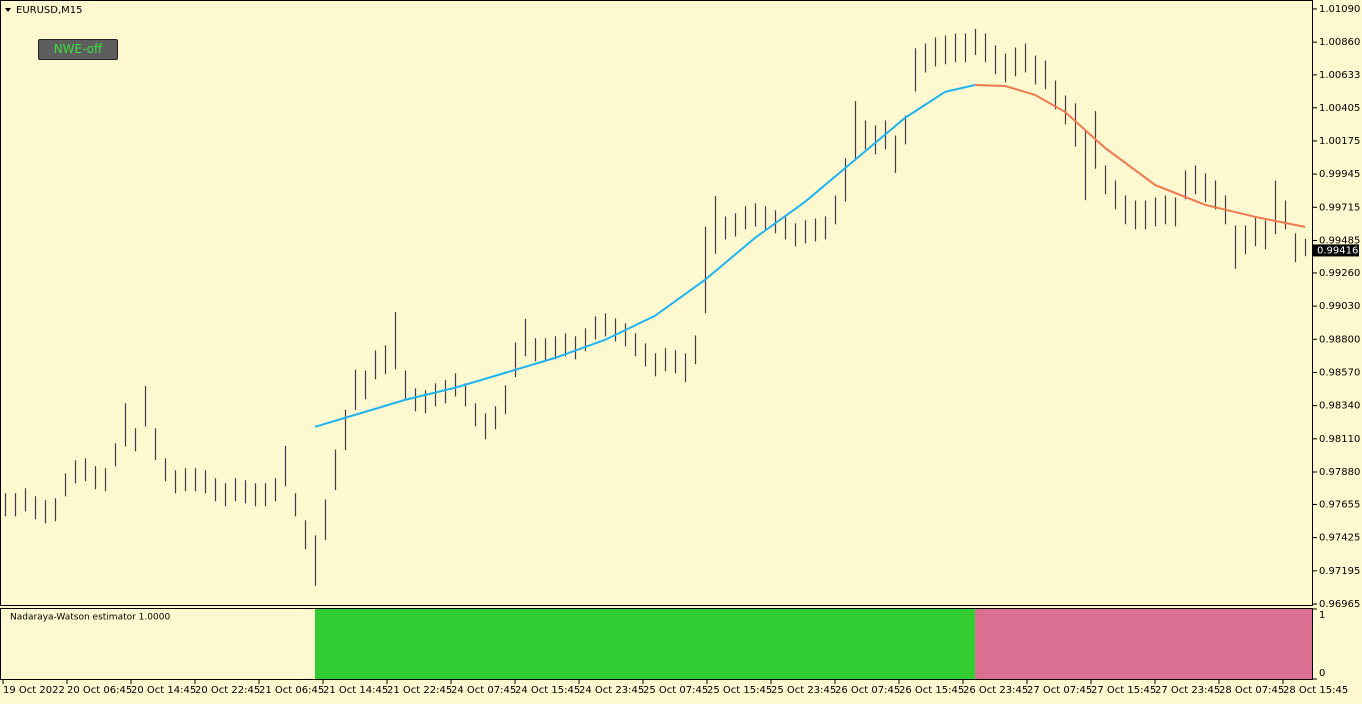 The width and height of the screenshot is (1362, 704). I want to click on indicator-y-tick-label: 0, so click(1322, 673).